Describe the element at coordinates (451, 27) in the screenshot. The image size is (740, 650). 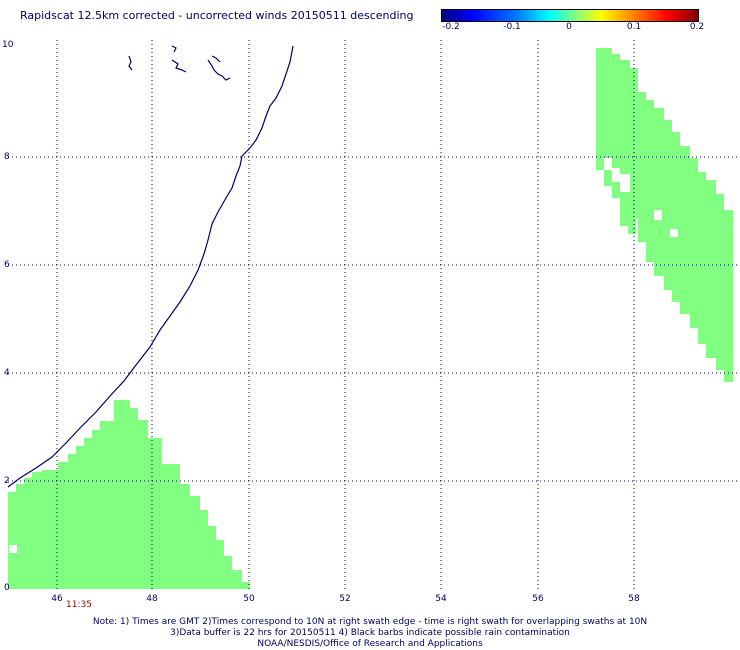
I see `colorbar-tick: -0.2` at that location.